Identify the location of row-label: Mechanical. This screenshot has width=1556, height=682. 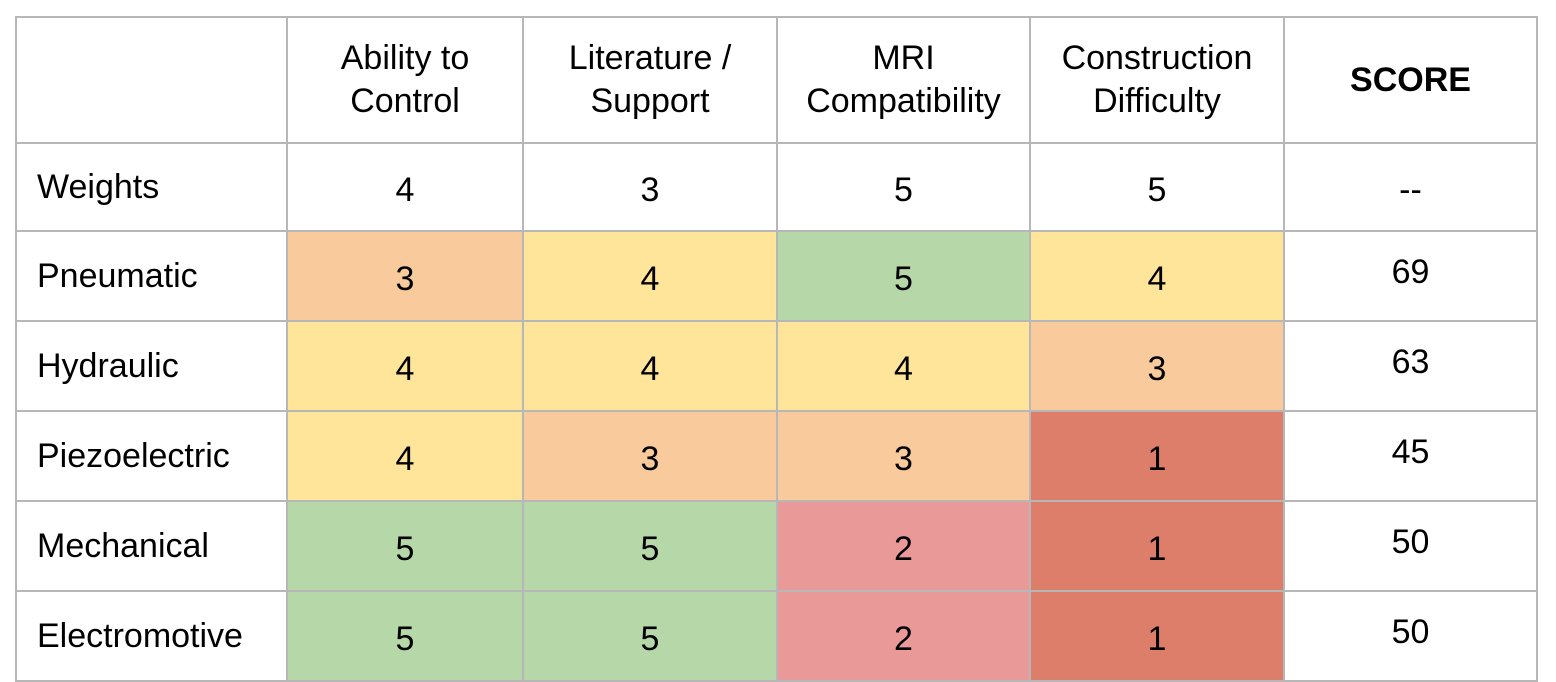
(151, 546).